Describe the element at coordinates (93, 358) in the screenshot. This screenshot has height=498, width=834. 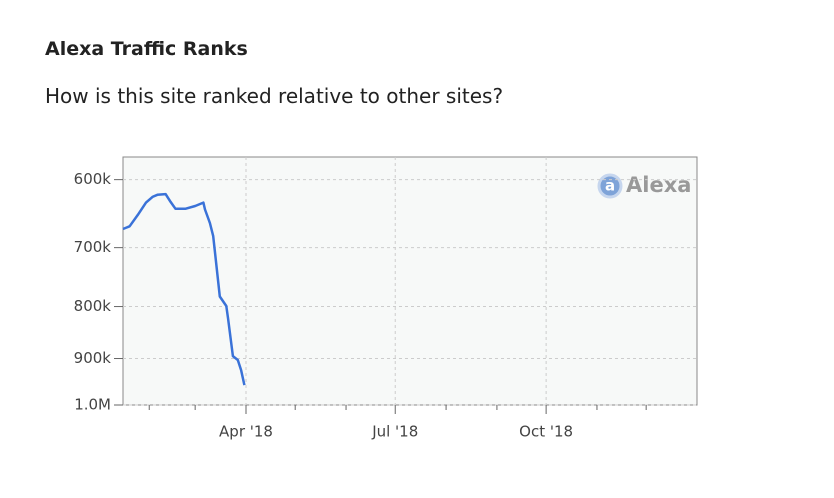
I see `y-tick-label: 900k` at that location.